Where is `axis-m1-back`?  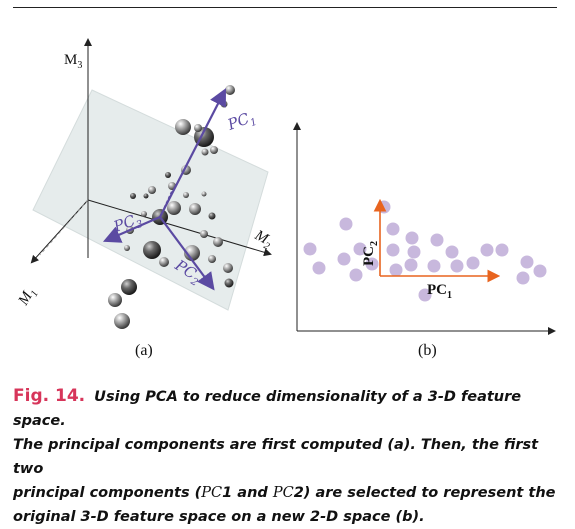
axis-m1-back is located at coordinates (64, 227).